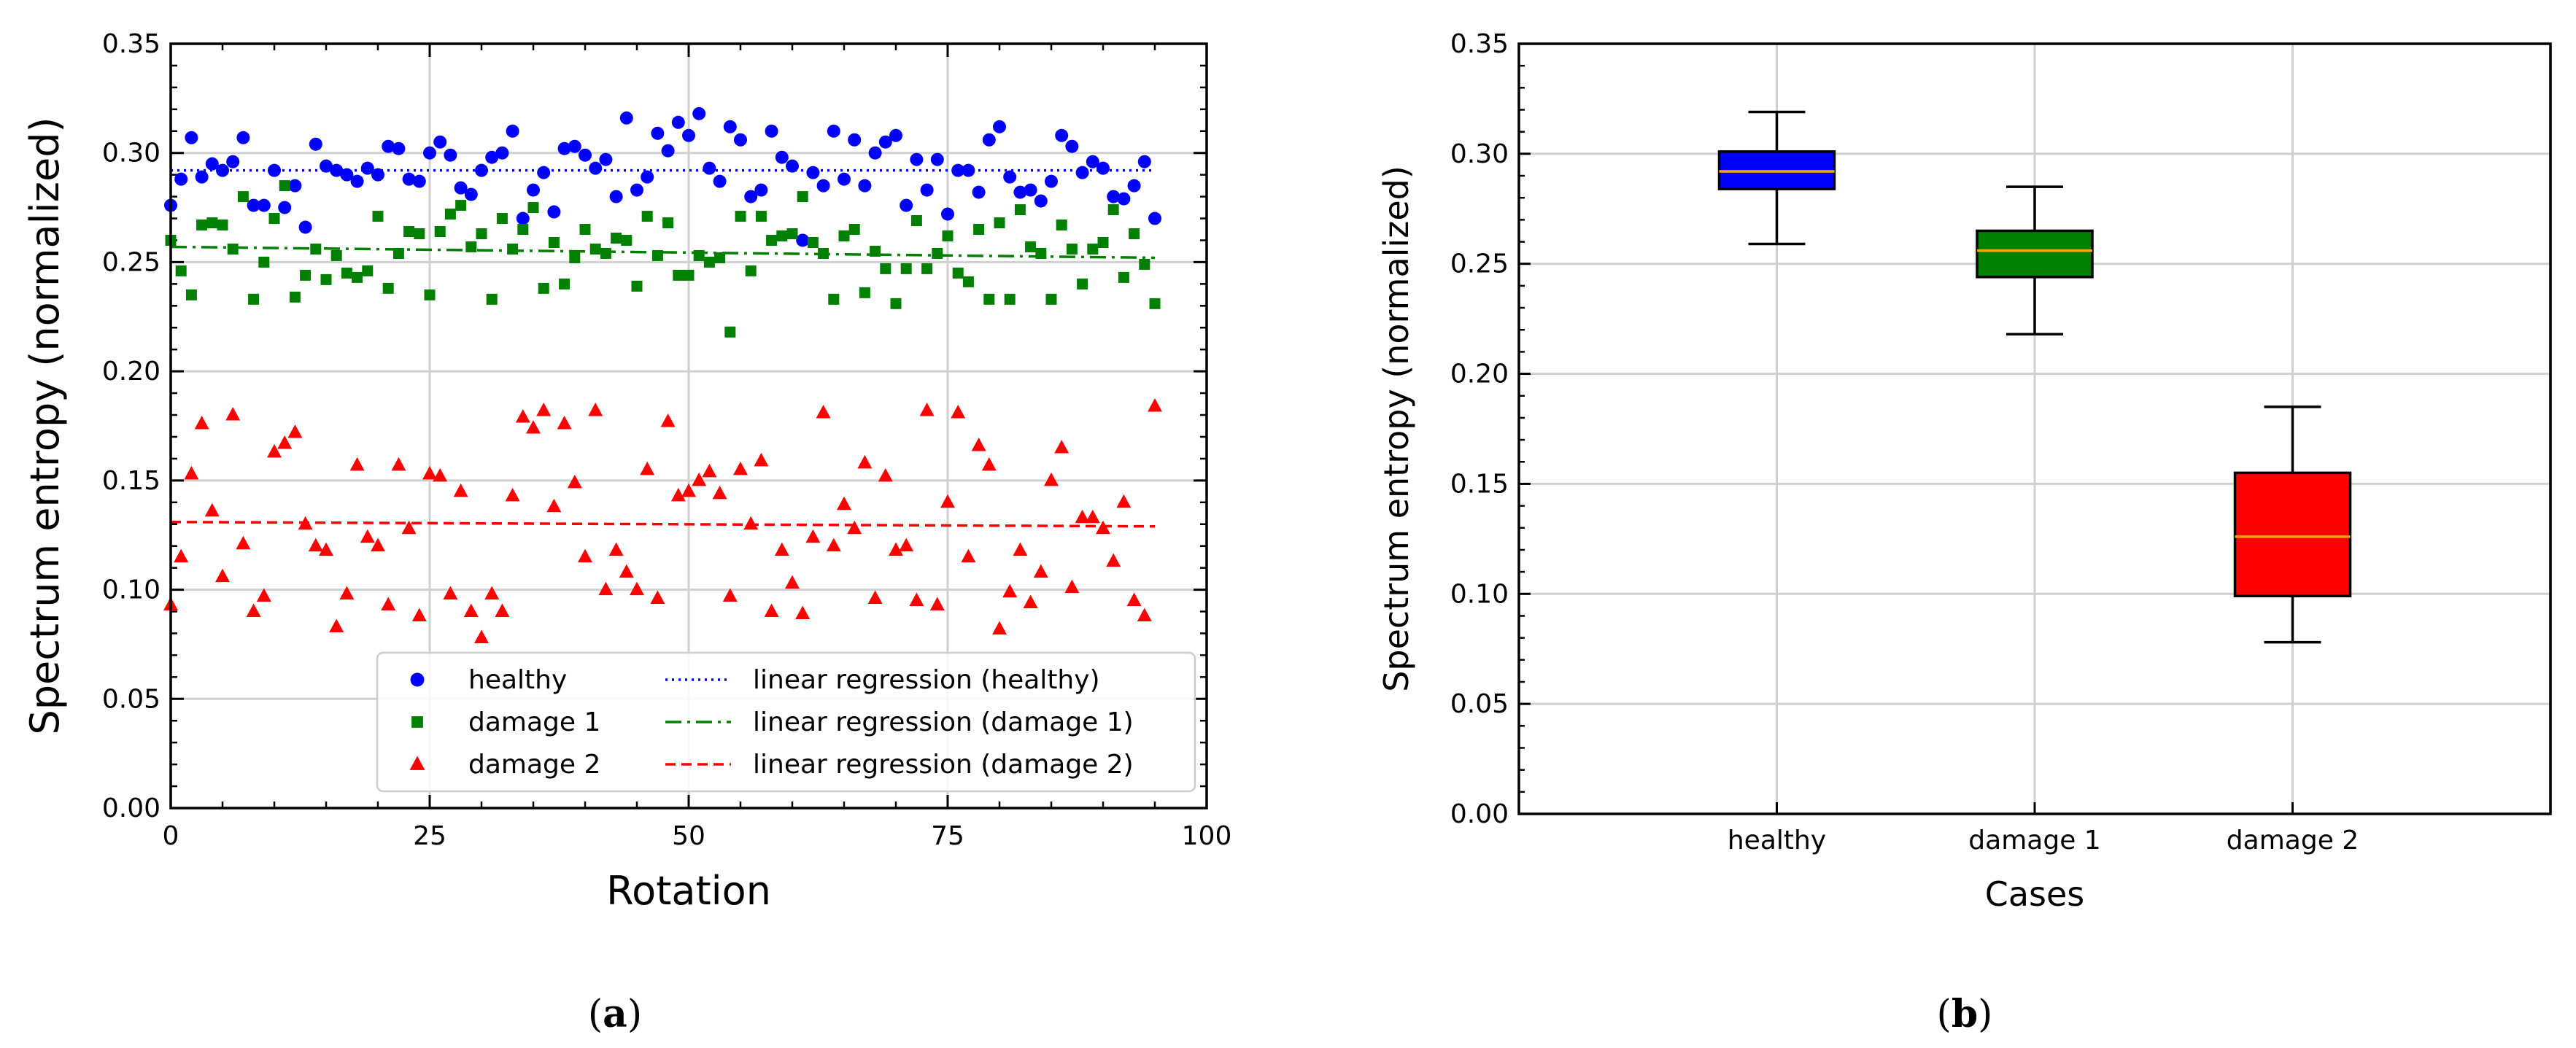  I want to click on panel-b-y-tick-label: 0.30, so click(1479, 154).